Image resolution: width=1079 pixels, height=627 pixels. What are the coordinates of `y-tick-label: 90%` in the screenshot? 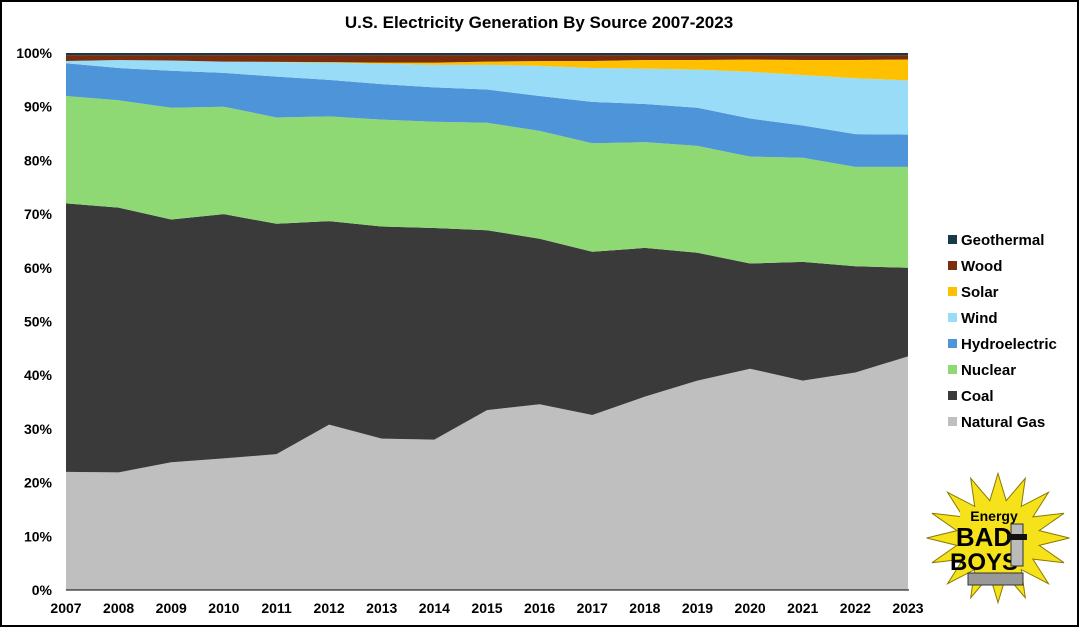 It's located at (38, 107).